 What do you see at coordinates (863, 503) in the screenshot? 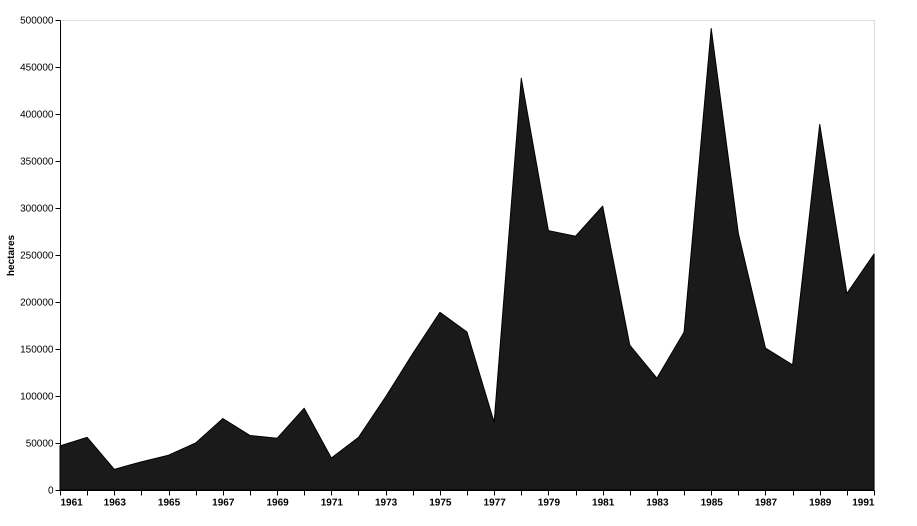
I see `x-tick-label: 1991` at bounding box center [863, 503].